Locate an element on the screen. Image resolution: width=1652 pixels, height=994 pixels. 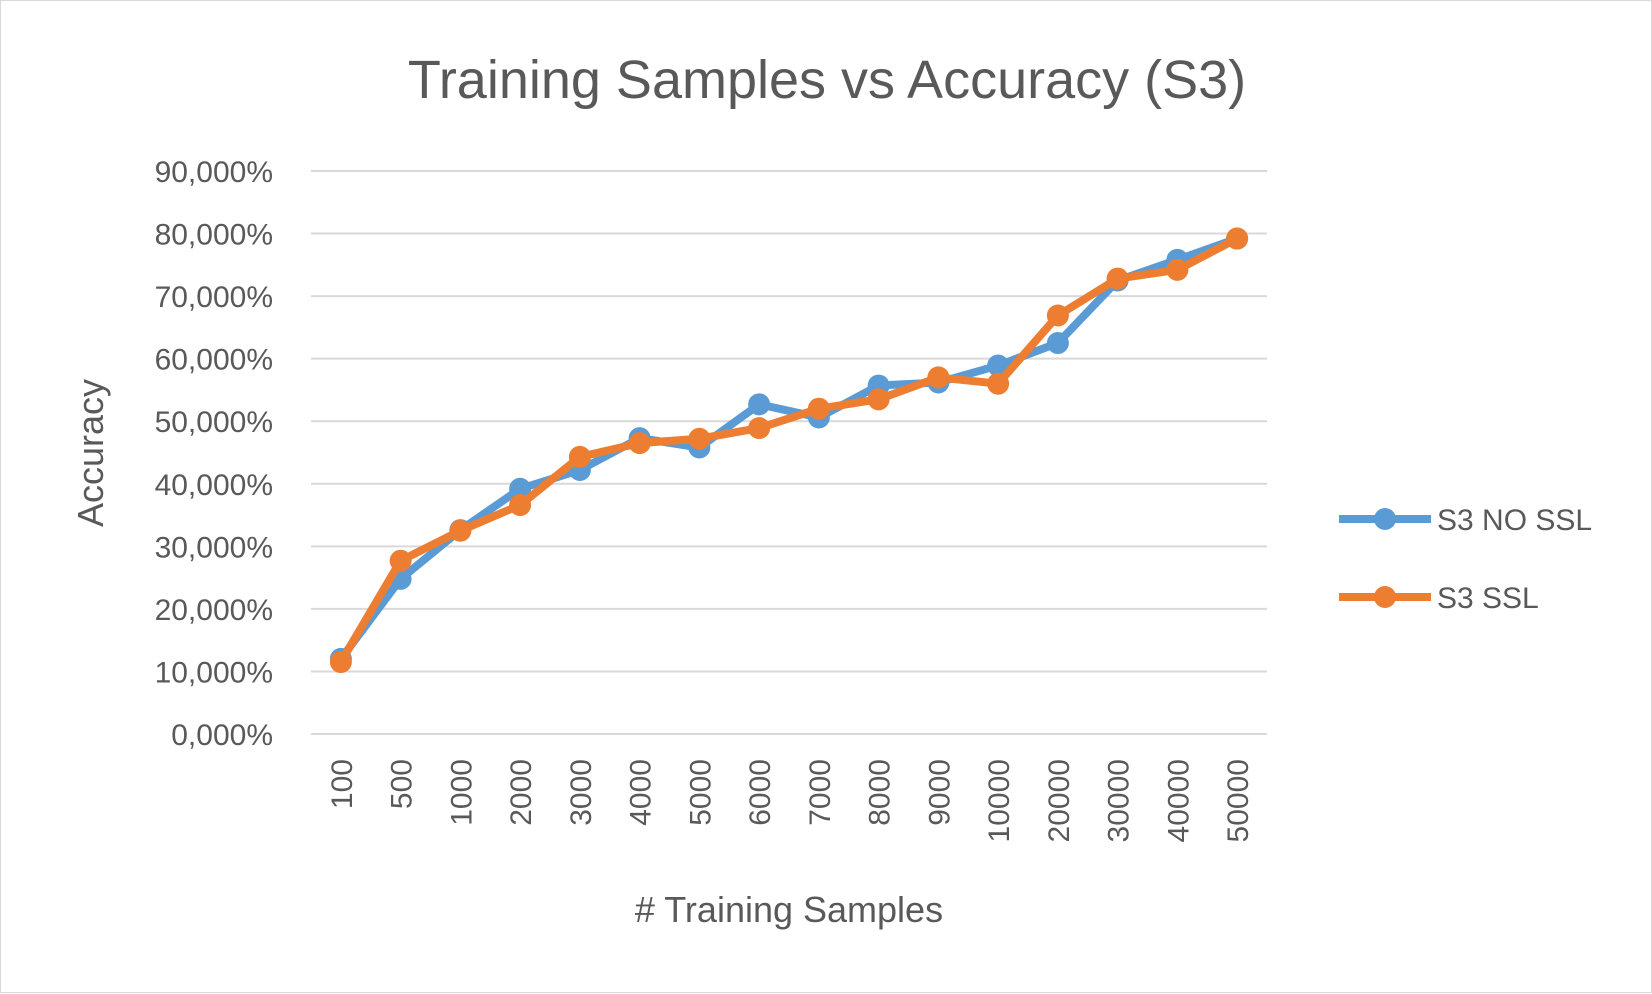
y-tick-label: 50,000% is located at coordinates (214, 422).